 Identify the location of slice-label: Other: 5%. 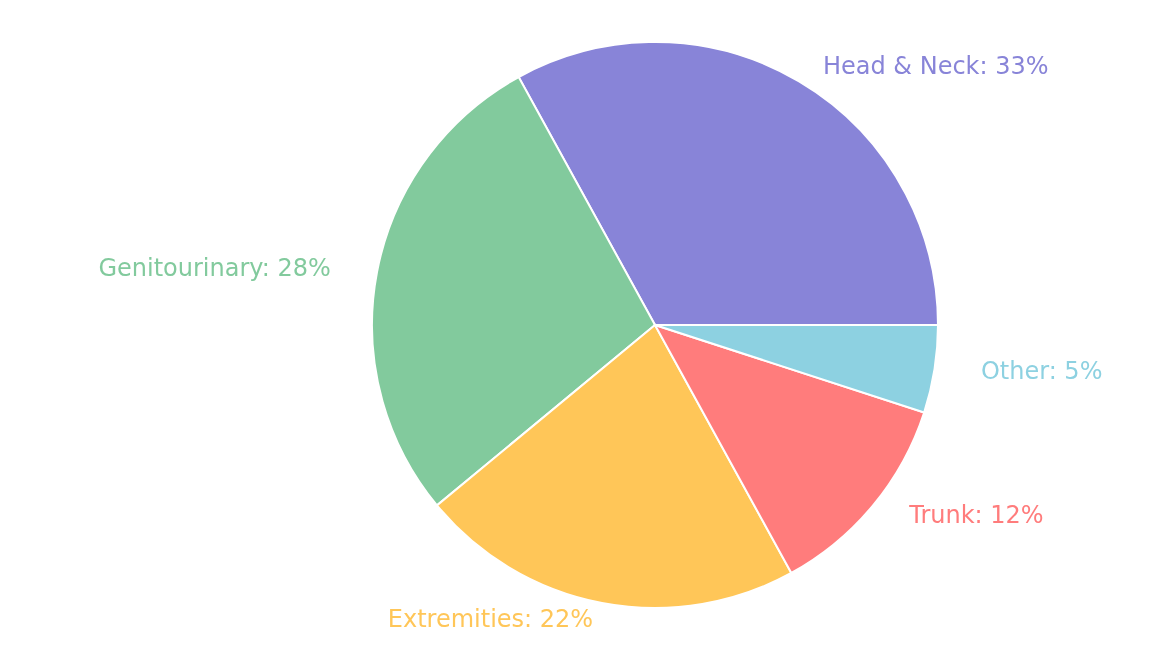
(1041, 370).